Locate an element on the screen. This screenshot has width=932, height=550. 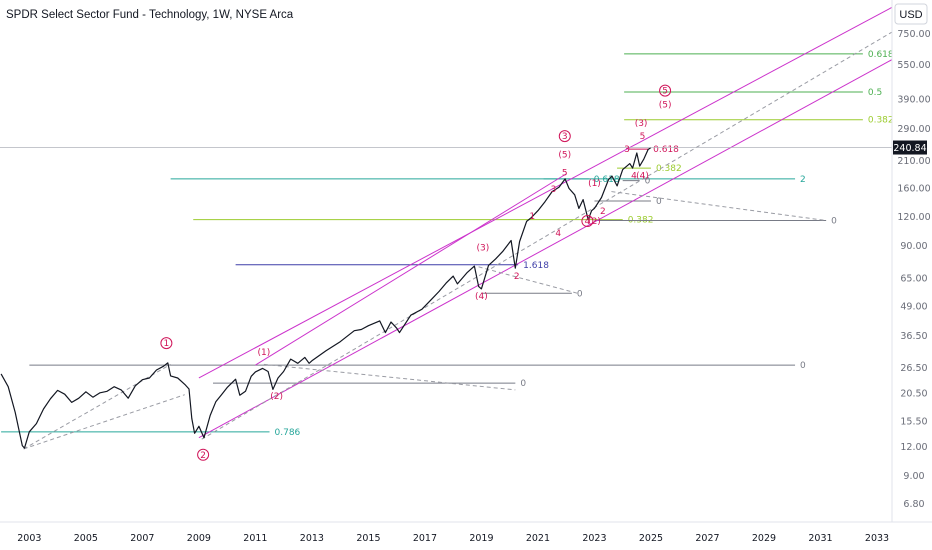
fib-level-label: 0.786 is located at coordinates (288, 433).